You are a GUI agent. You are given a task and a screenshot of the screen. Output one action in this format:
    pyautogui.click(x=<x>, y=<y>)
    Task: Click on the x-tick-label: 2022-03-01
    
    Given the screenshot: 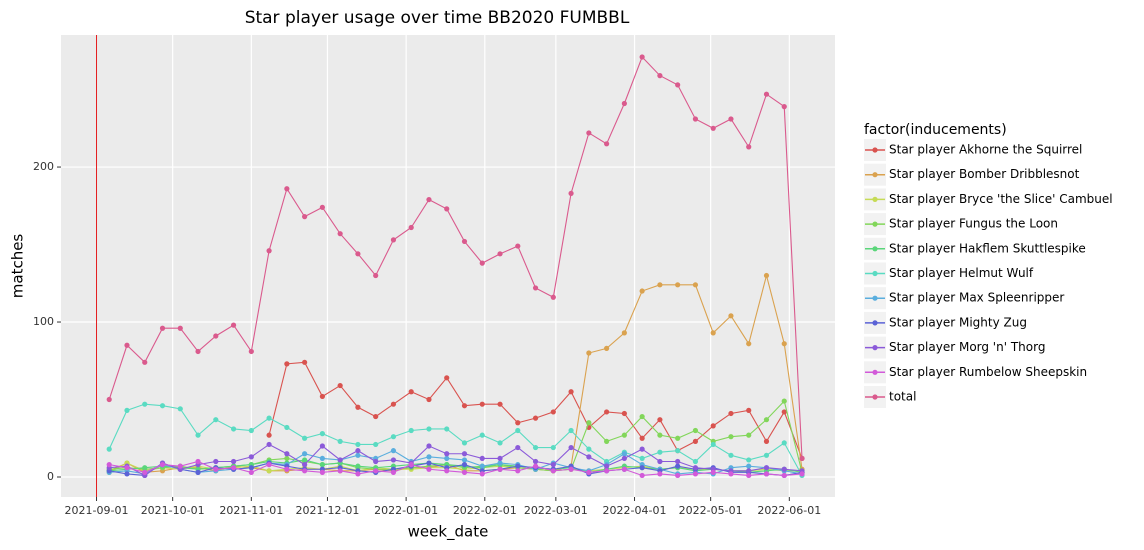 What is the action you would take?
    pyautogui.click(x=556, y=510)
    